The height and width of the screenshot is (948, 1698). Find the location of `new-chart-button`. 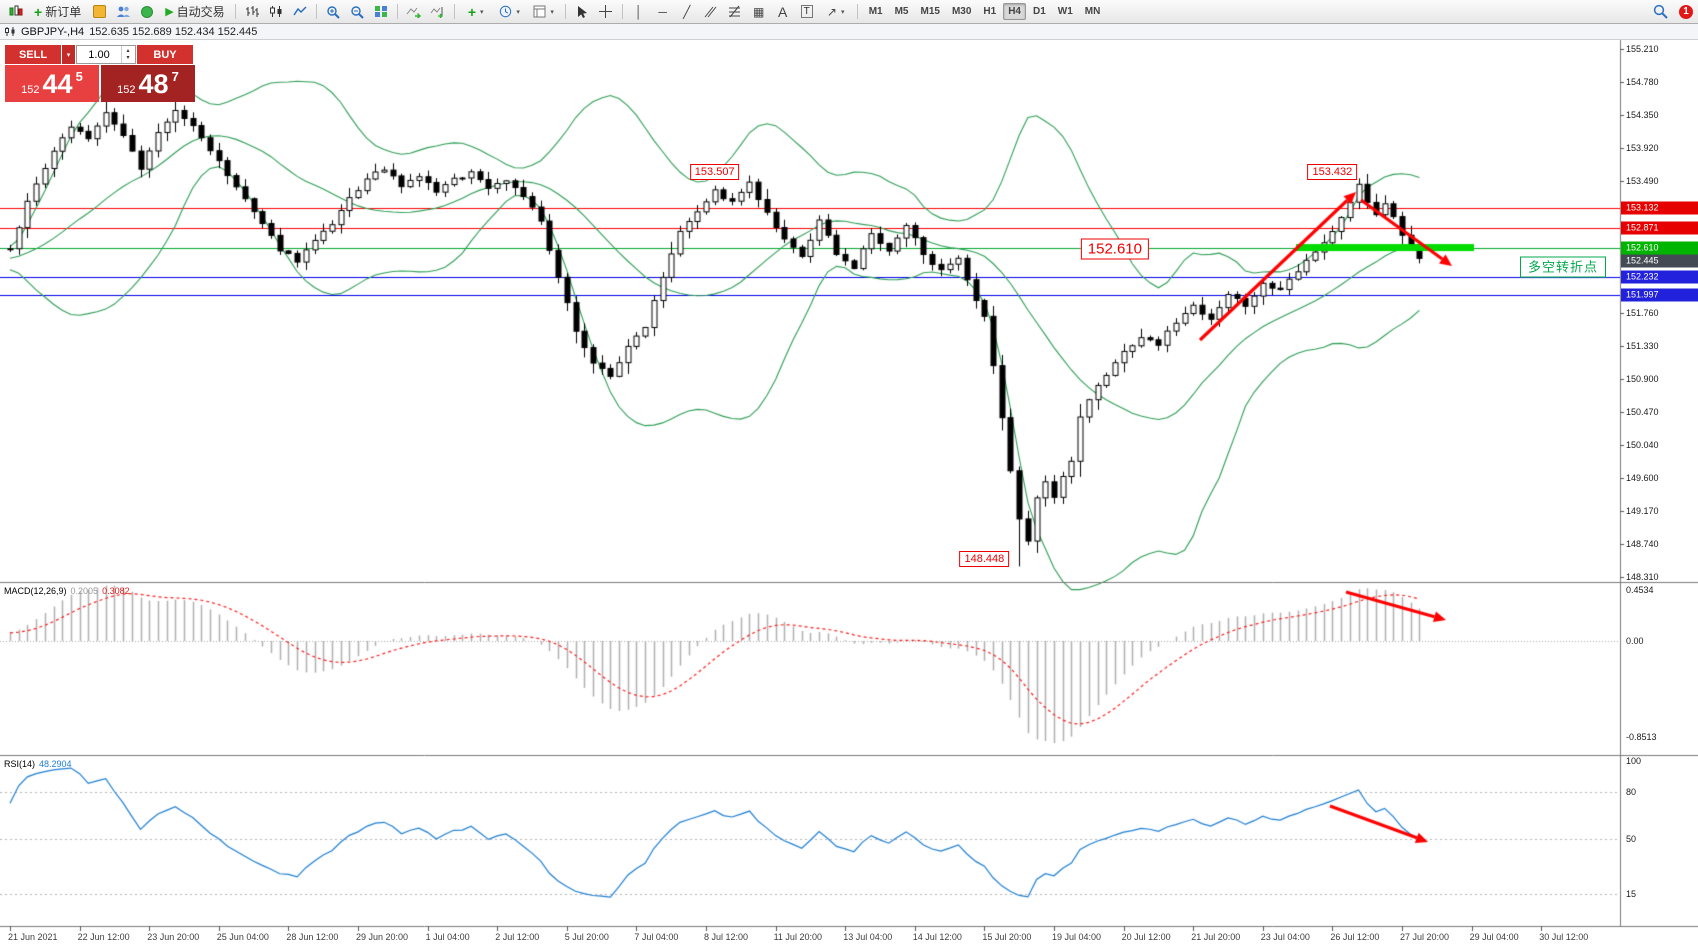

new-chart-button is located at coordinates (16, 12).